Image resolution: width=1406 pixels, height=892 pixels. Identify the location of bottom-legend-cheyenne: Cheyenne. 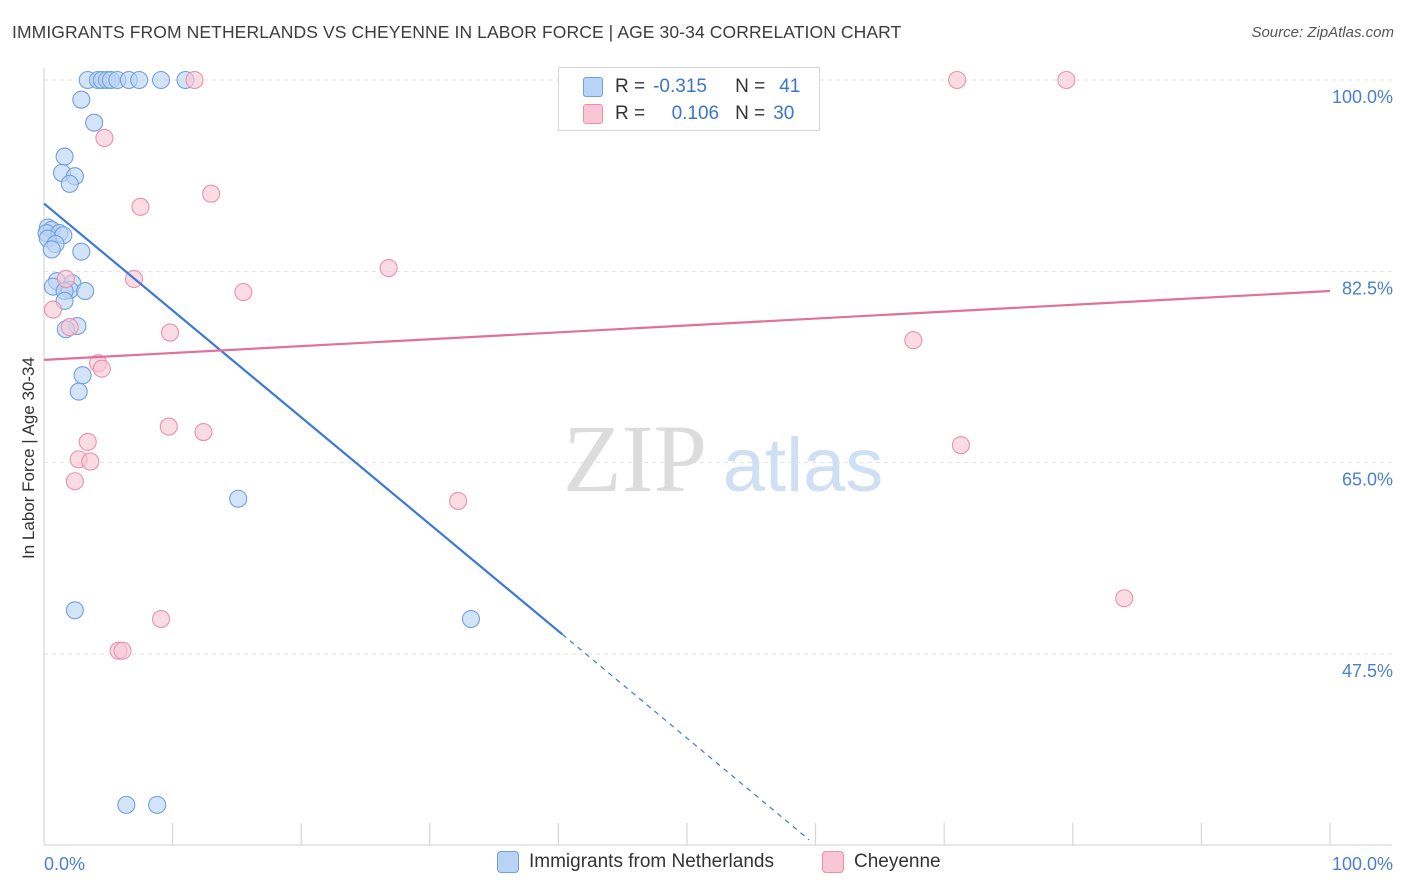
(881, 862).